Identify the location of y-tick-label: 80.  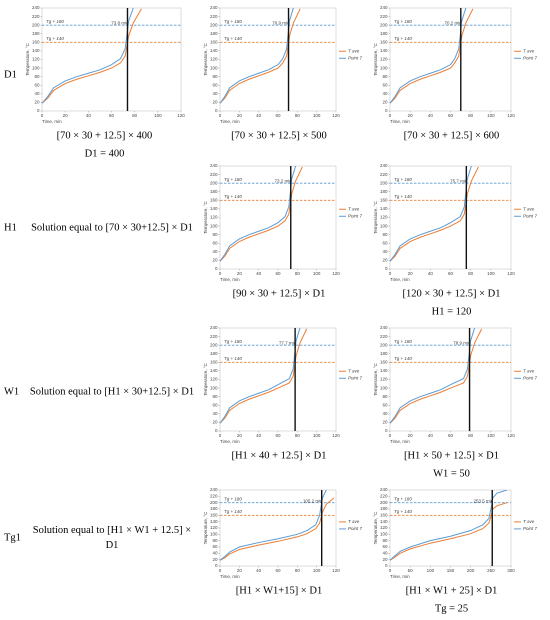
(385, 540).